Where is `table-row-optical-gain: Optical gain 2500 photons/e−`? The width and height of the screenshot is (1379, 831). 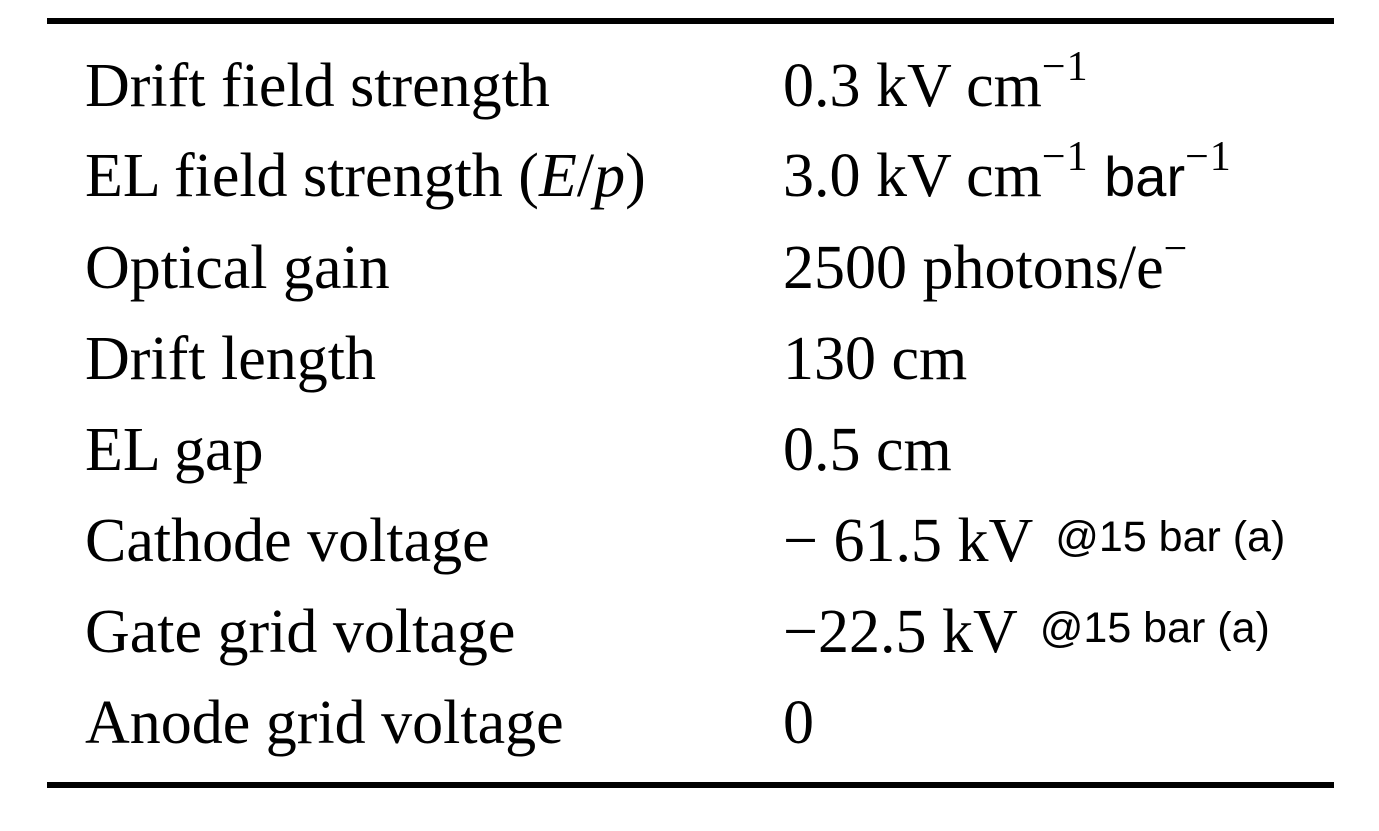 table-row-optical-gain: Optical gain 2500 photons/e− is located at coordinates (689, 267).